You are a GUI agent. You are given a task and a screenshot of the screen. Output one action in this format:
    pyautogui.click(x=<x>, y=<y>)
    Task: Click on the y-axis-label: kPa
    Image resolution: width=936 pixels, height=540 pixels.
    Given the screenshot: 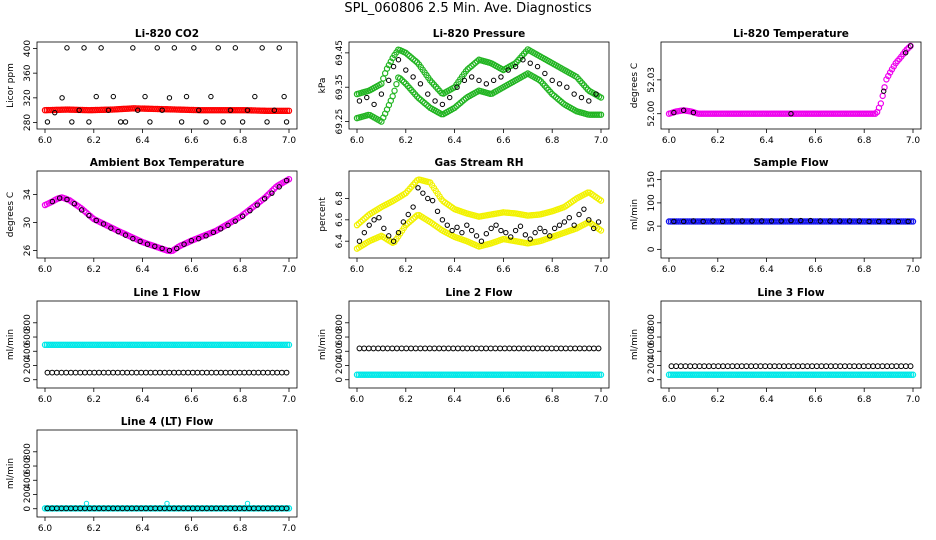 What is the action you would take?
    pyautogui.click(x=323, y=86)
    